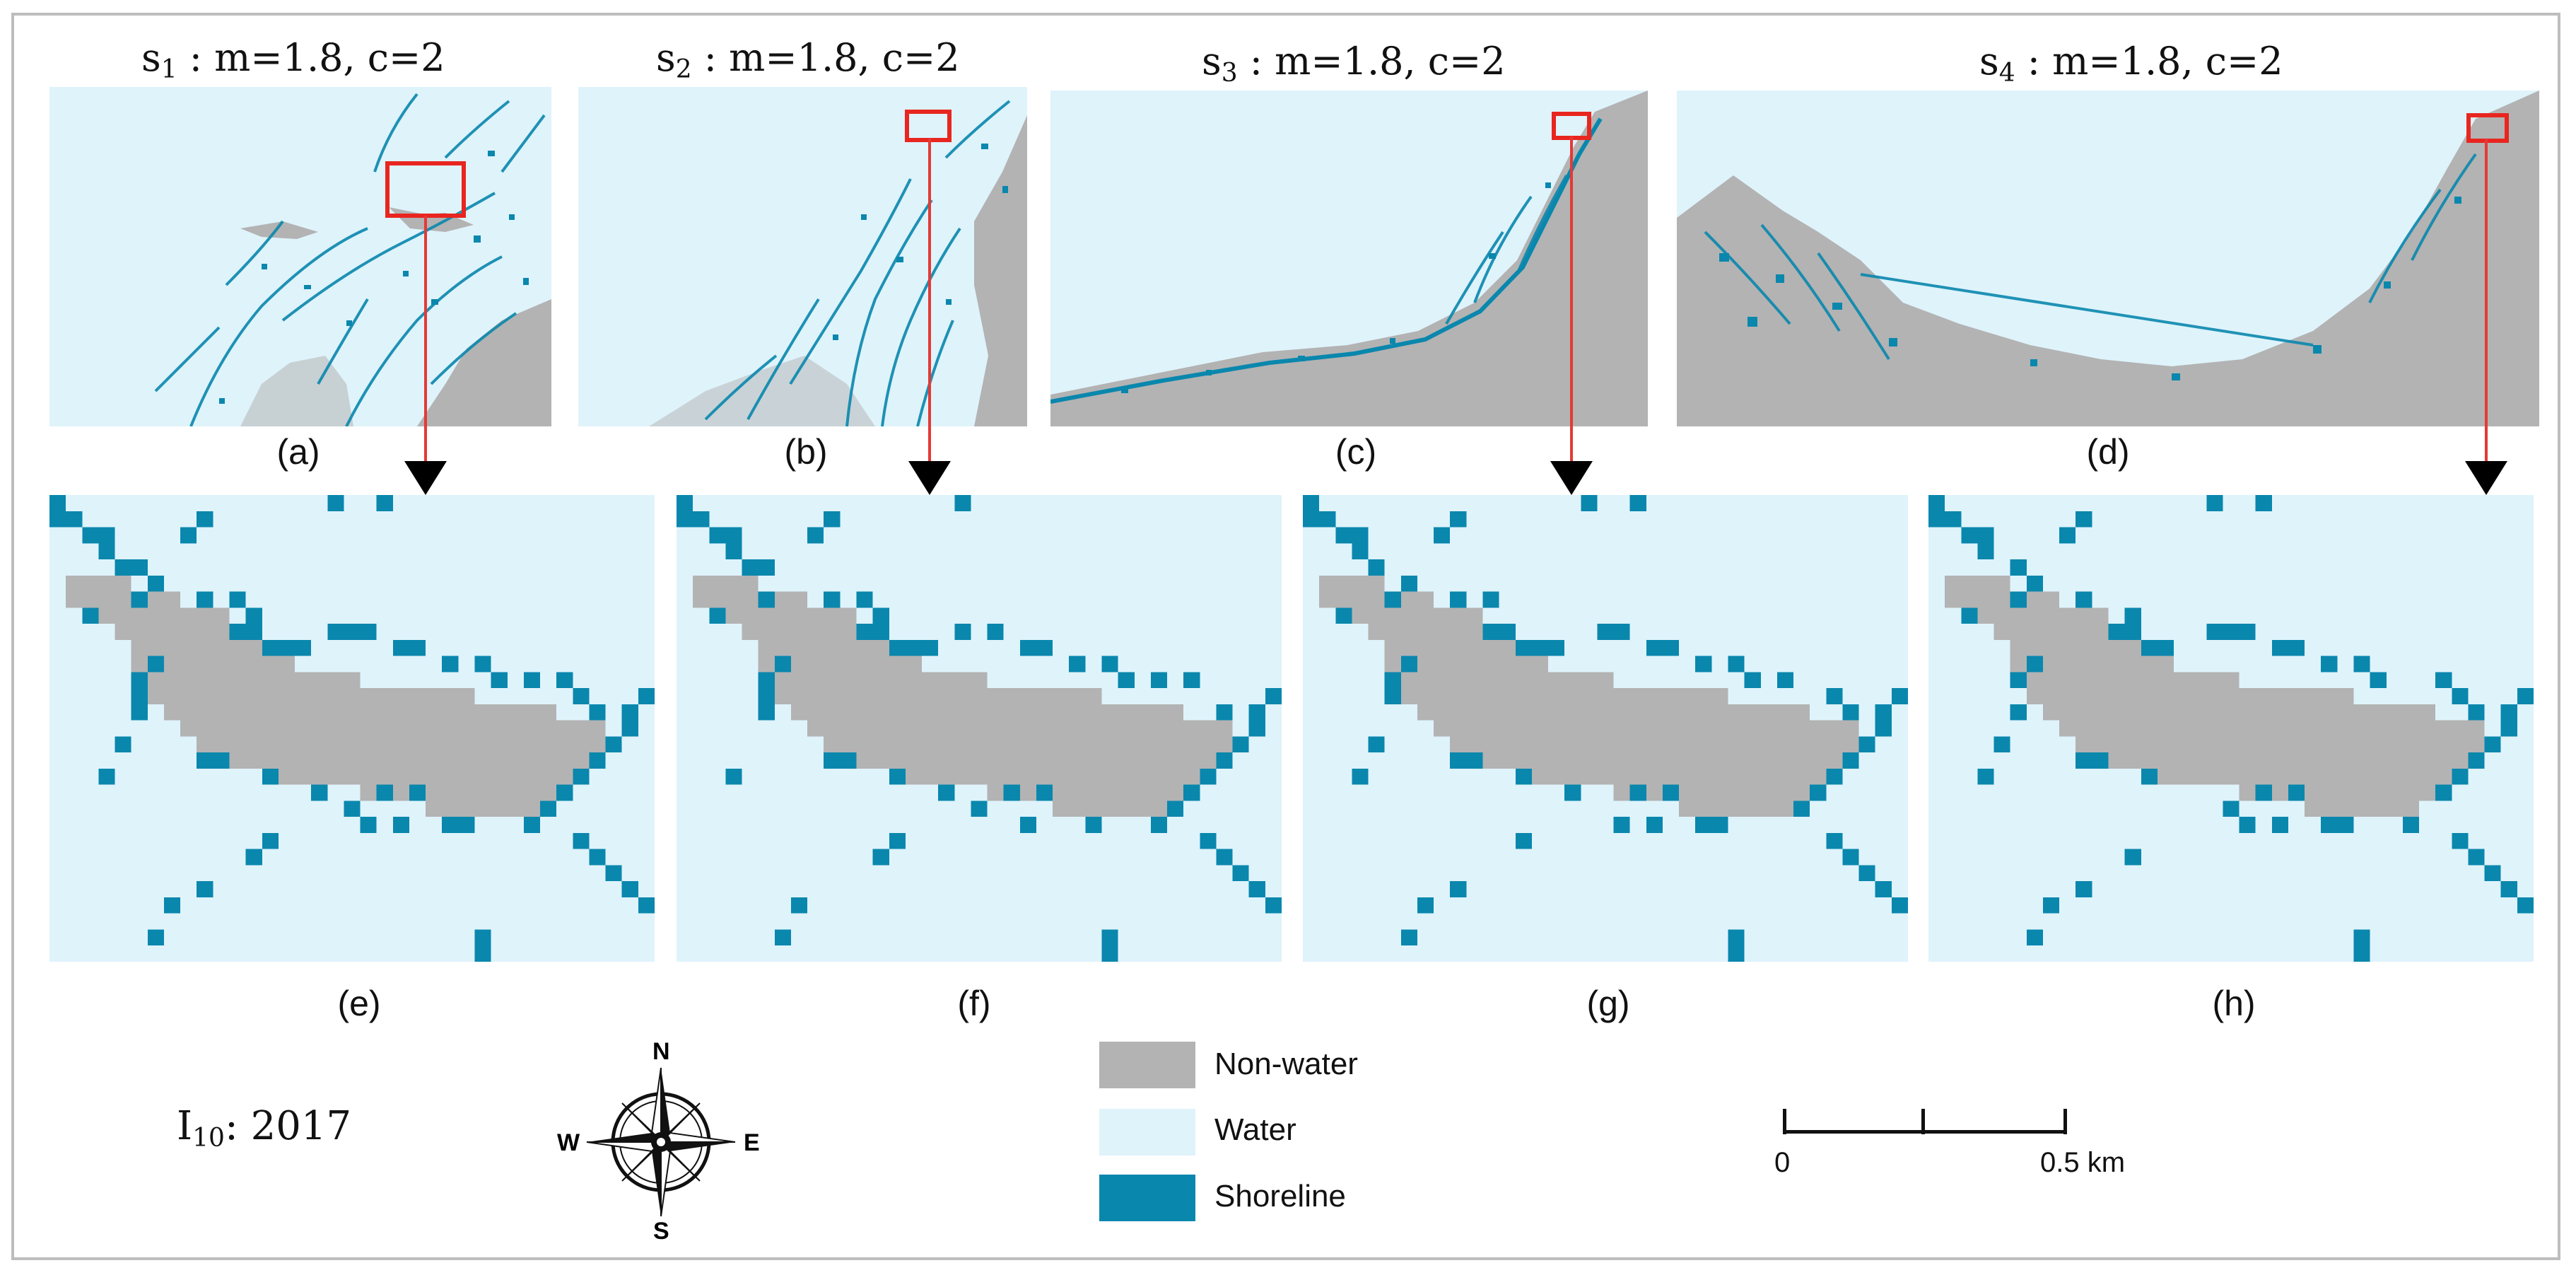 The width and height of the screenshot is (2576, 1275). I want to click on legend-swatch-water, so click(1147, 1132).